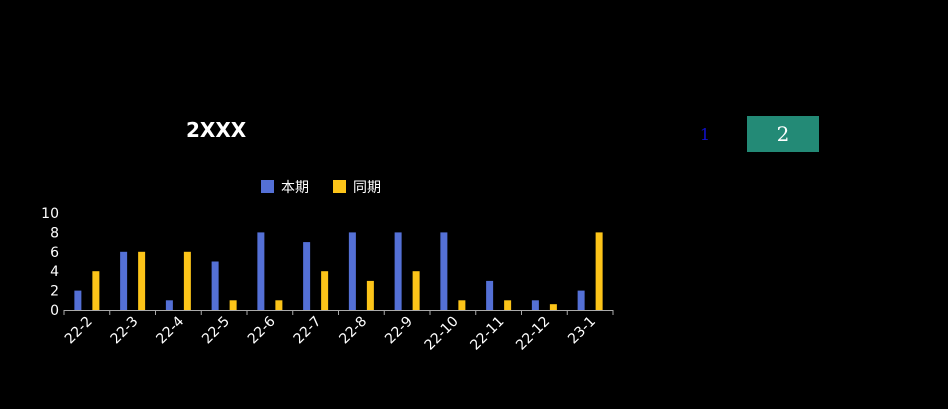 Image resolution: width=948 pixels, height=409 pixels. Describe the element at coordinates (582, 331) in the screenshot. I see `x-tick-label: 23-1` at that location.